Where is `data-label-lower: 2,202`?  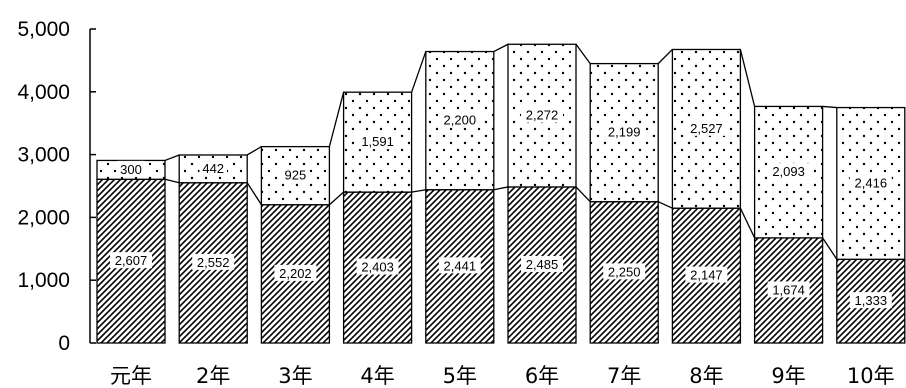
data-label-lower: 2,202 is located at coordinates (295, 273).